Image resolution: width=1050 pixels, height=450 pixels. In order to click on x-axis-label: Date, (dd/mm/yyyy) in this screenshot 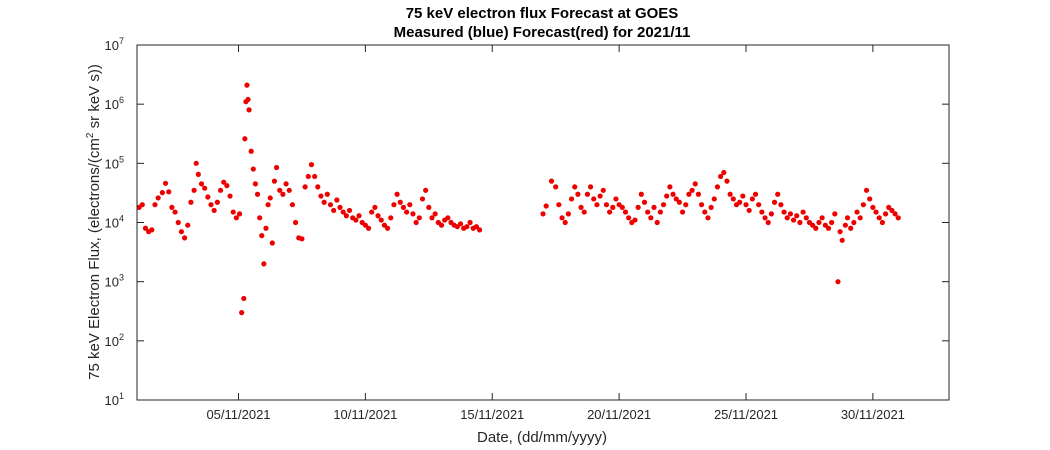, I will do `click(542, 437)`.